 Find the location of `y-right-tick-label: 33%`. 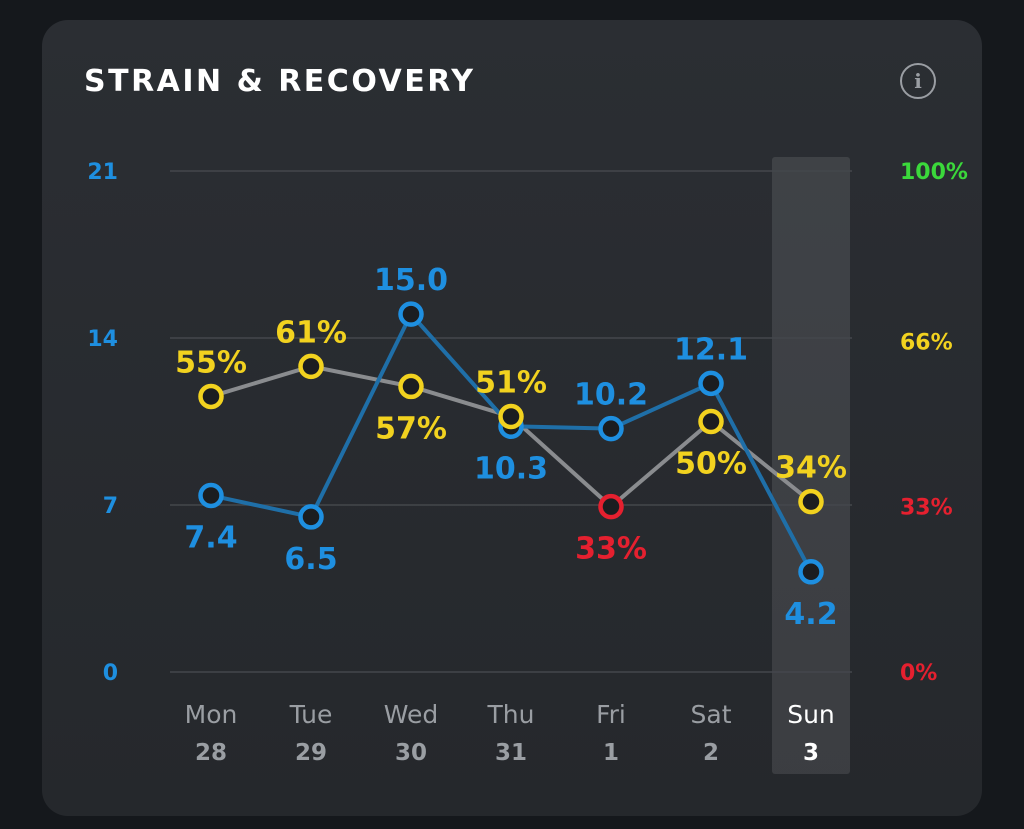

y-right-tick-label: 33% is located at coordinates (926, 508).